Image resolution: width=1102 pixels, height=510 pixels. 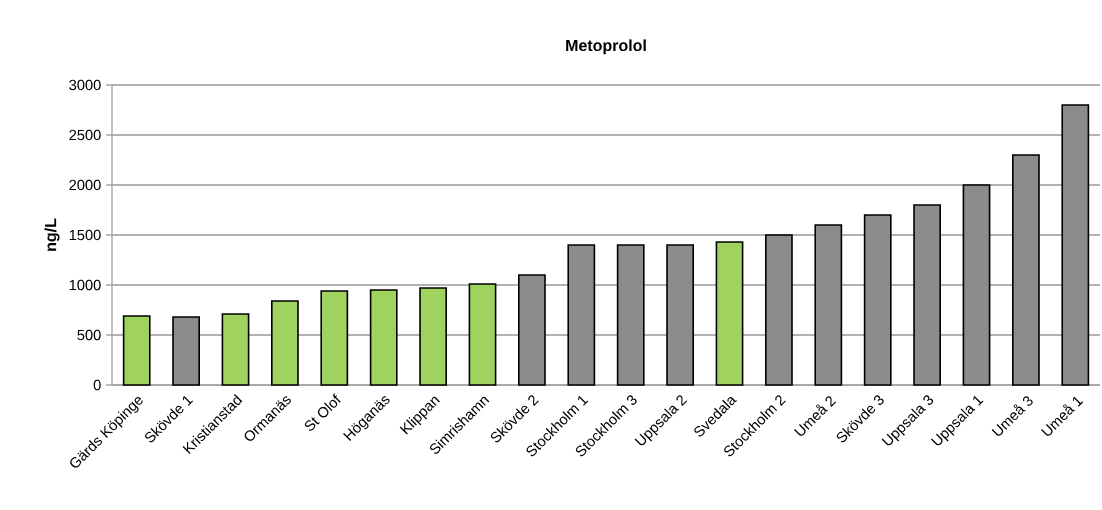 What do you see at coordinates (606, 47) in the screenshot?
I see `chart-title: Metoprolol` at bounding box center [606, 47].